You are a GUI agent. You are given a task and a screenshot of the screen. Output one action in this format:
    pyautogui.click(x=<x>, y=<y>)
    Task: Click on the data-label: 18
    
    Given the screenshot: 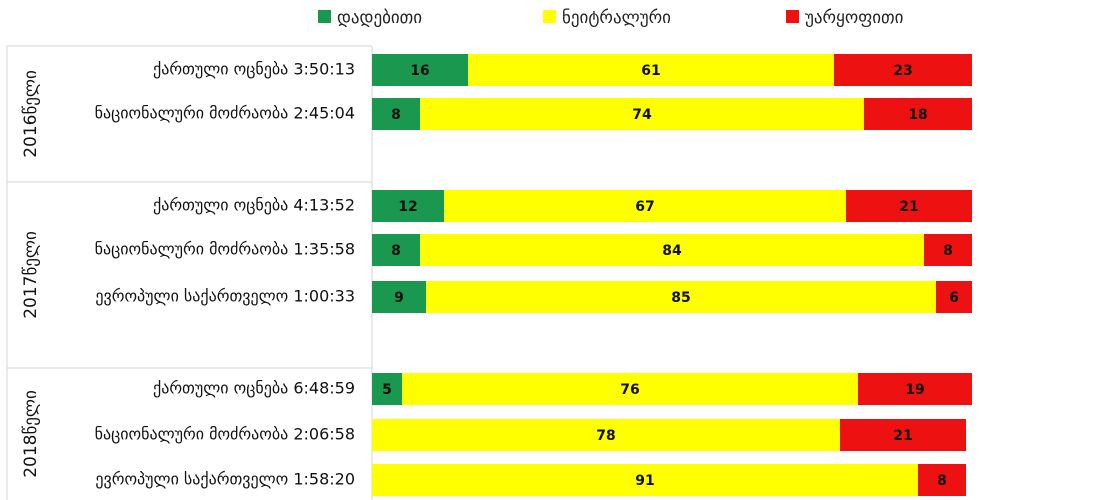 What is the action you would take?
    pyautogui.click(x=917, y=115)
    